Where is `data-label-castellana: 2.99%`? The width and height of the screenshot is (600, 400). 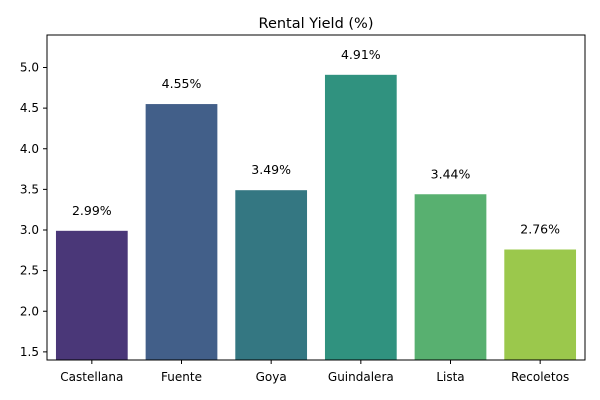 data-label-castellana: 2.99% is located at coordinates (92, 210).